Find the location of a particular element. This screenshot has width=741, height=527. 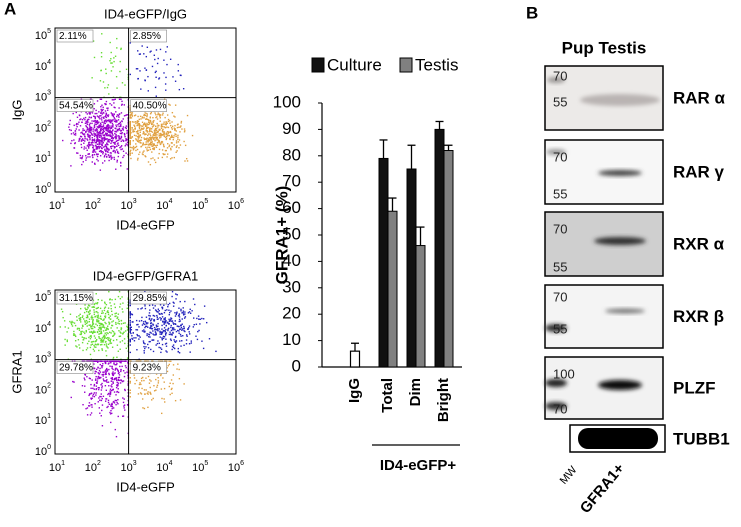

blots is located at coordinates (605, 259).